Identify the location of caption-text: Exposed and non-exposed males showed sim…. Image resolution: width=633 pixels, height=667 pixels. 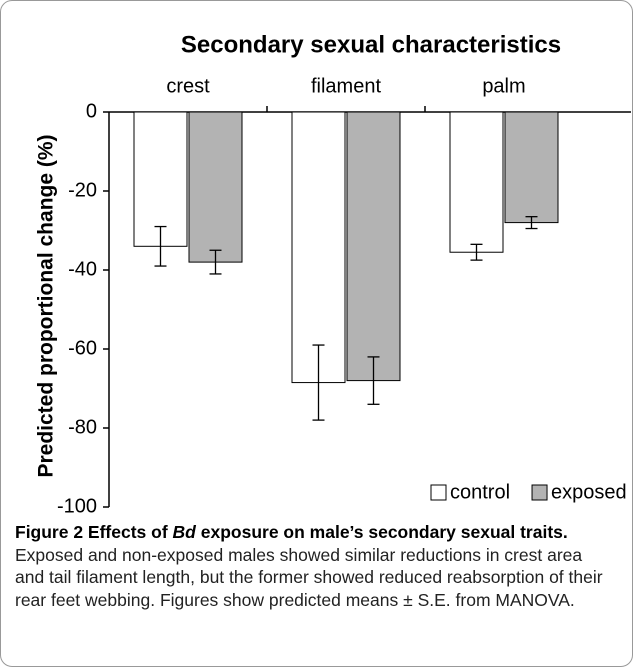
(309, 577).